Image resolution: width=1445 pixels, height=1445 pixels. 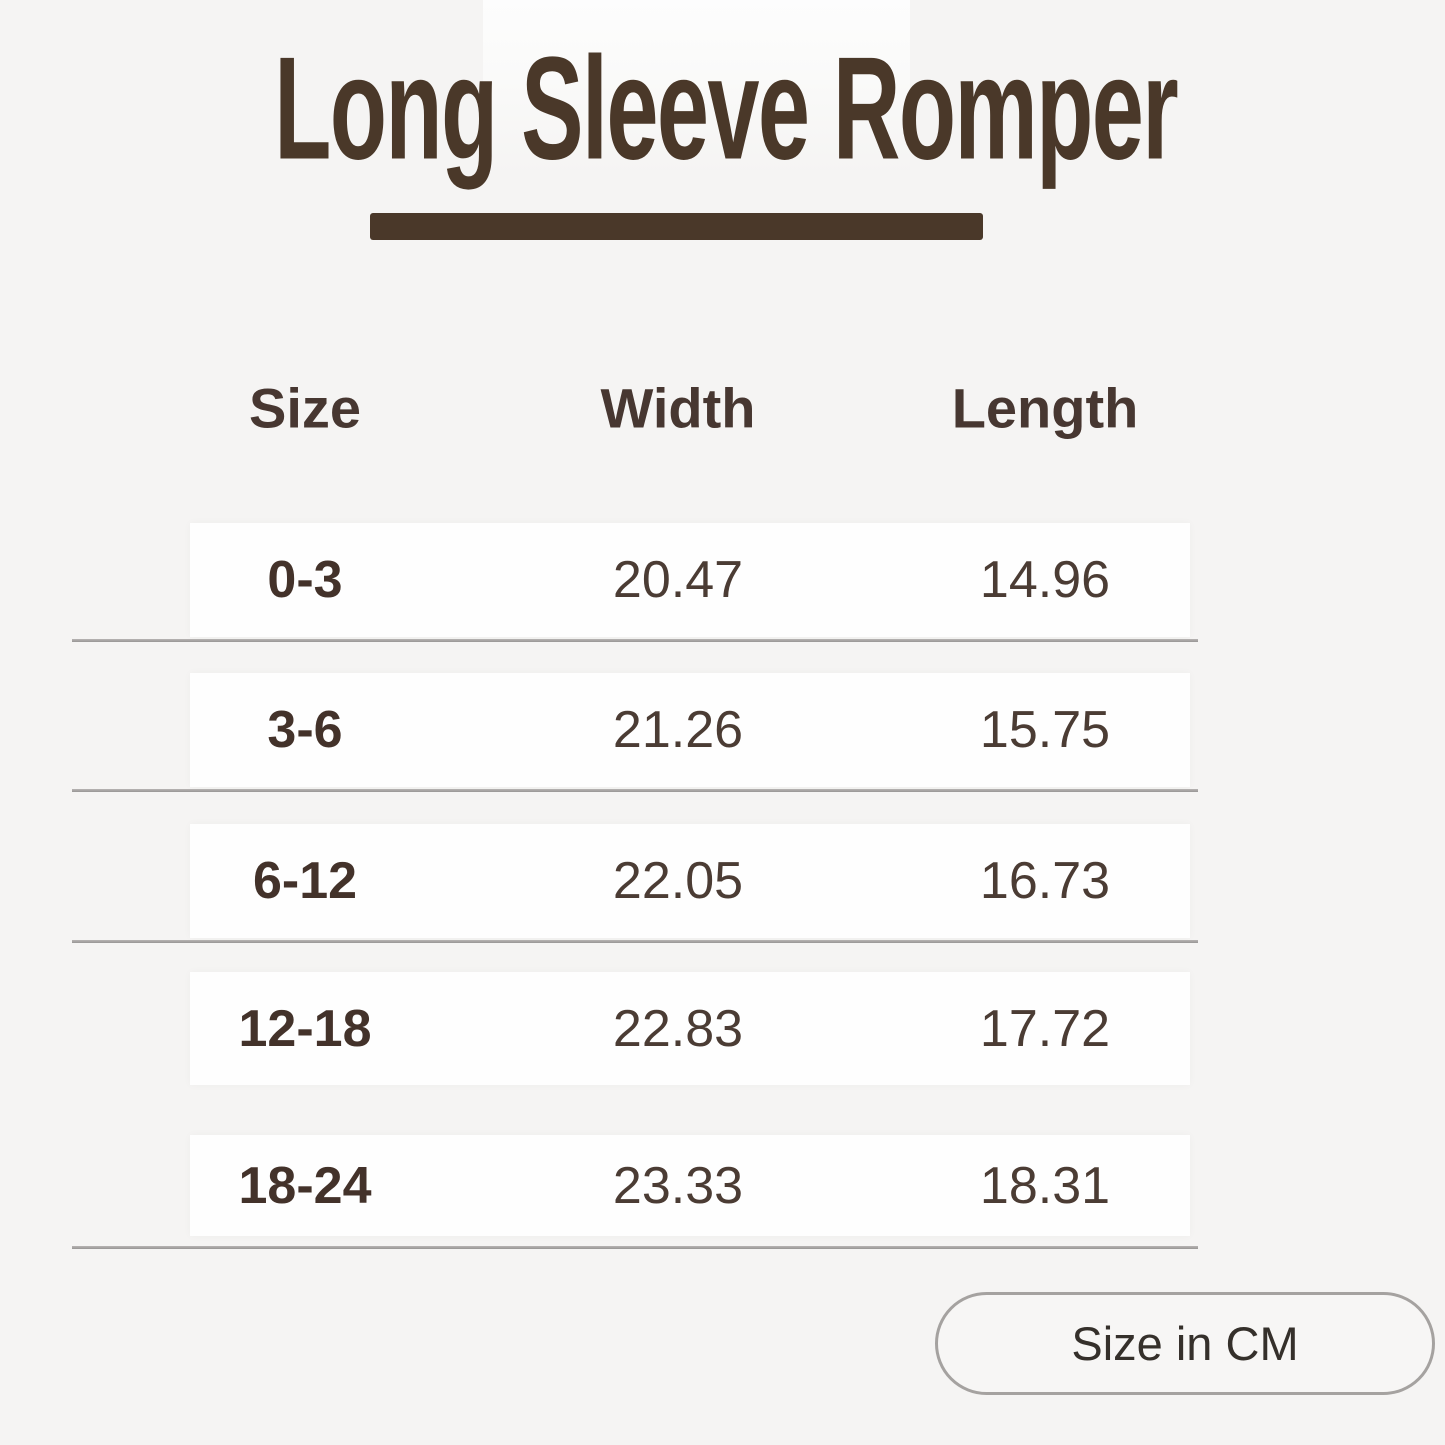 I want to click on size-cell: 12-18, so click(x=305, y=1028).